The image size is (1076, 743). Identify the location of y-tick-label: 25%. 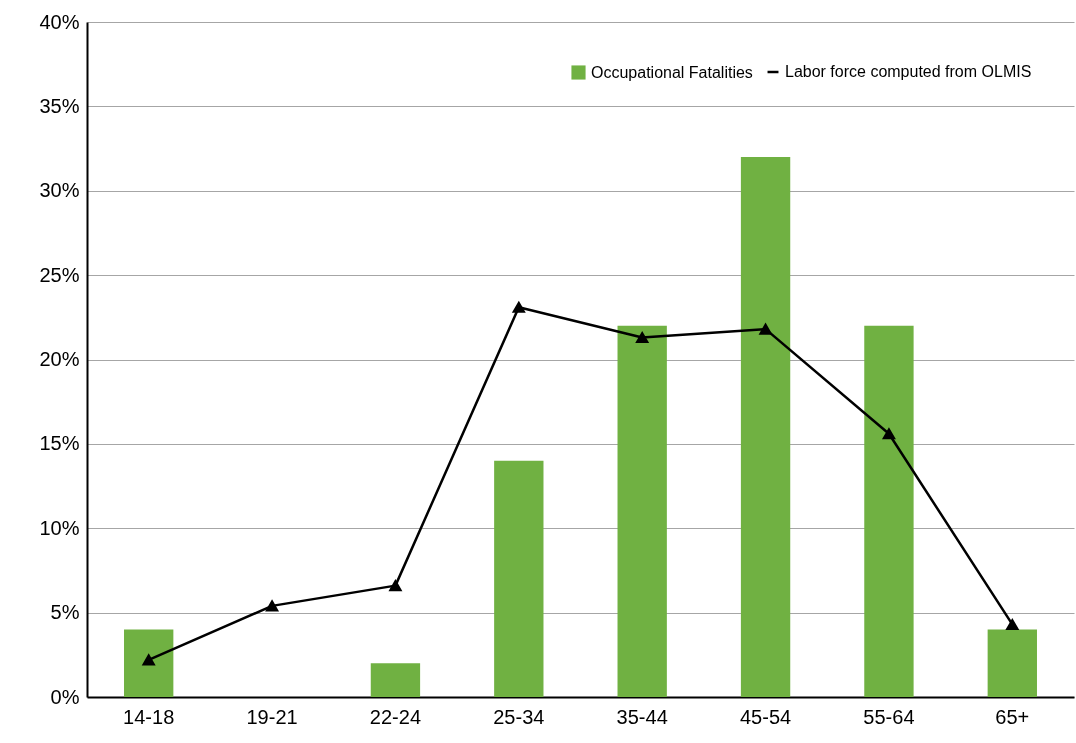
(59, 274).